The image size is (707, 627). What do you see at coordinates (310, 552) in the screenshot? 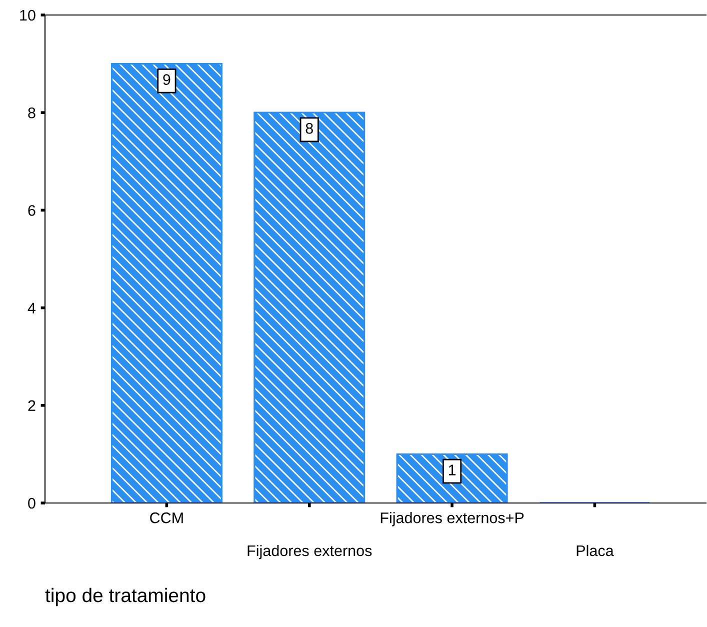
I see `x-tick-label: Fijadores externos` at bounding box center [310, 552].